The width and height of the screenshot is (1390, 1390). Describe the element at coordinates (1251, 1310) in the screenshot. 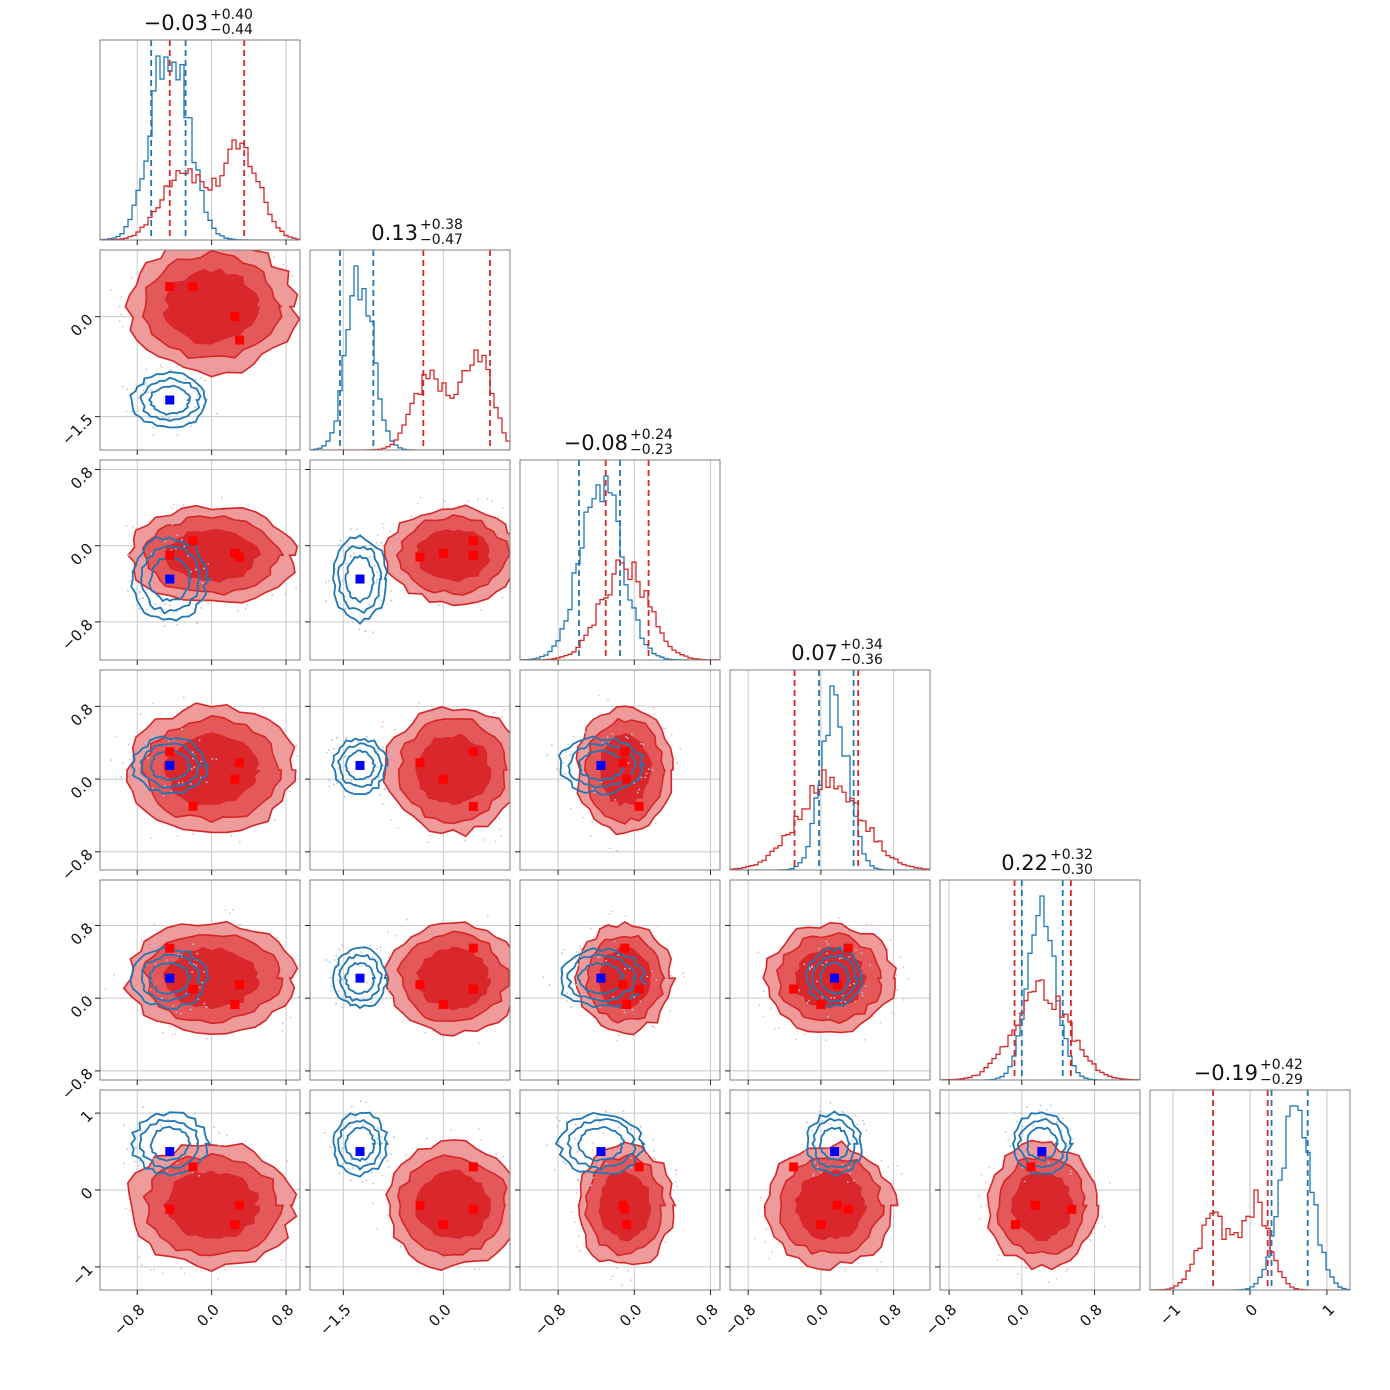

I see `x-tick-label: 0` at that location.